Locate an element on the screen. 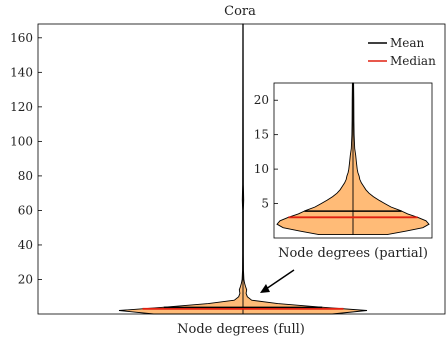 This screenshot has height=343, width=446. main-y-tick-label-0: 20 is located at coordinates (25, 279).